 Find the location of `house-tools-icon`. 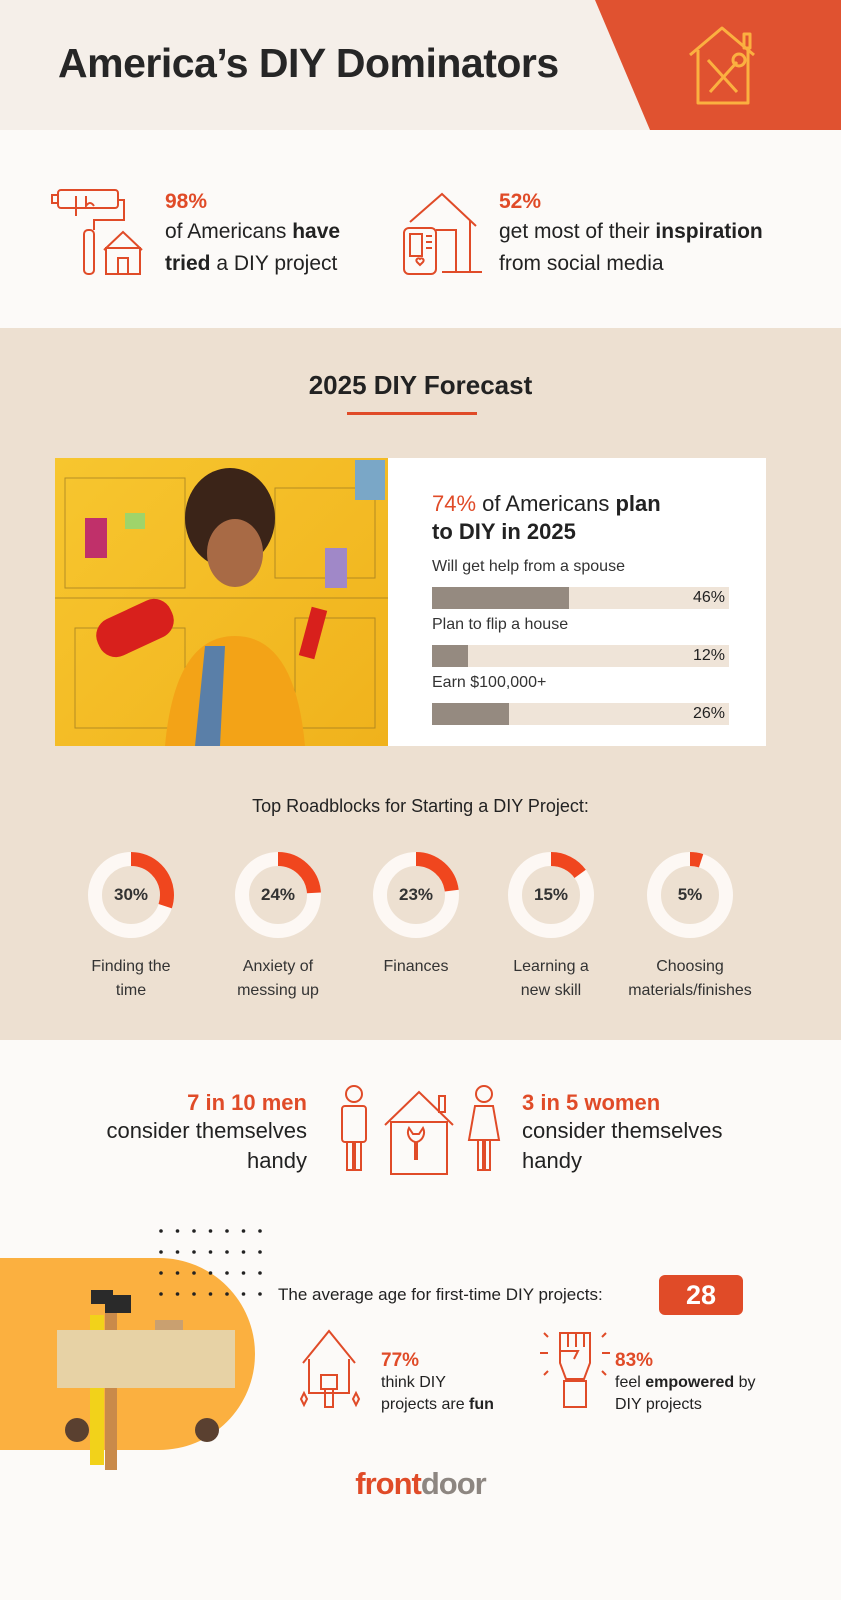

house-tools-icon is located at coordinates (722, 65).